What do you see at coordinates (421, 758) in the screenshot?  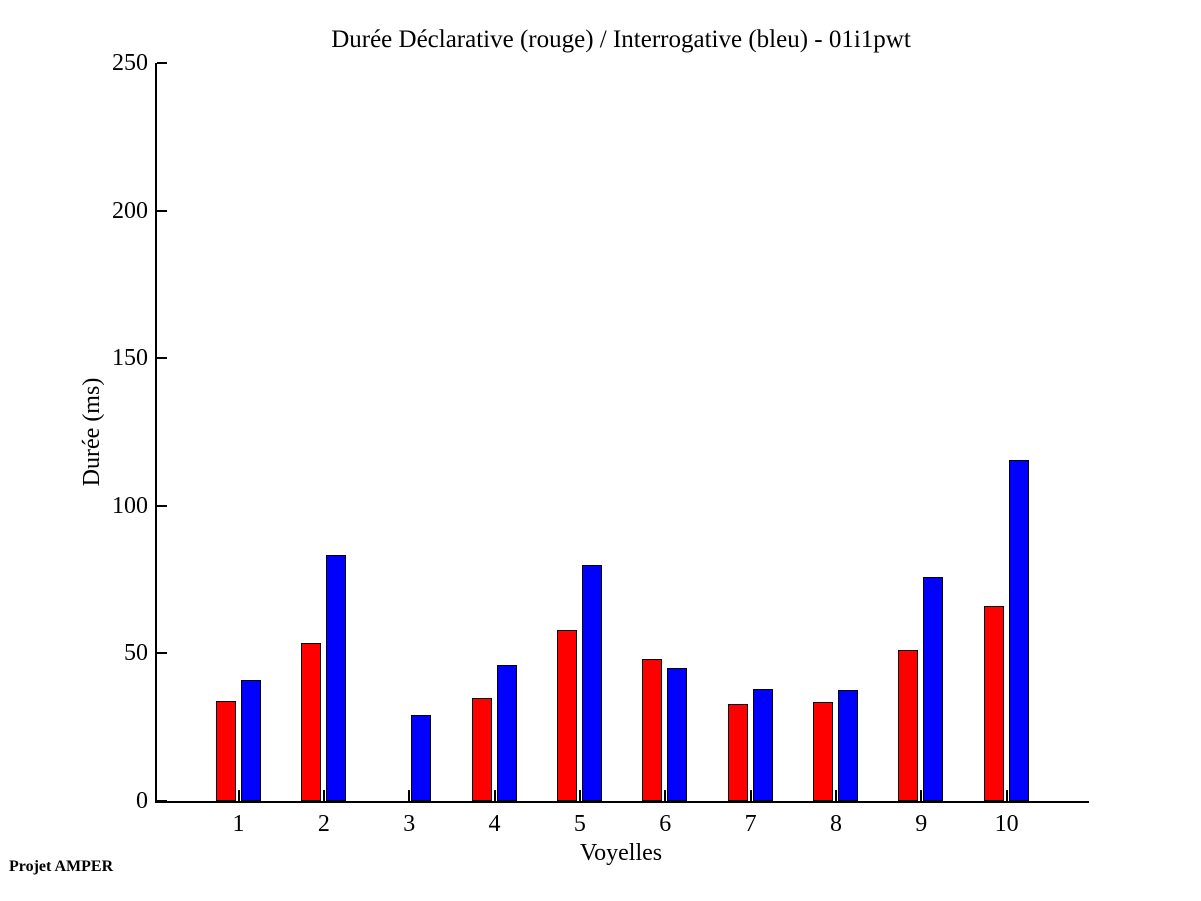 I see `bar-interrogative-cat3` at bounding box center [421, 758].